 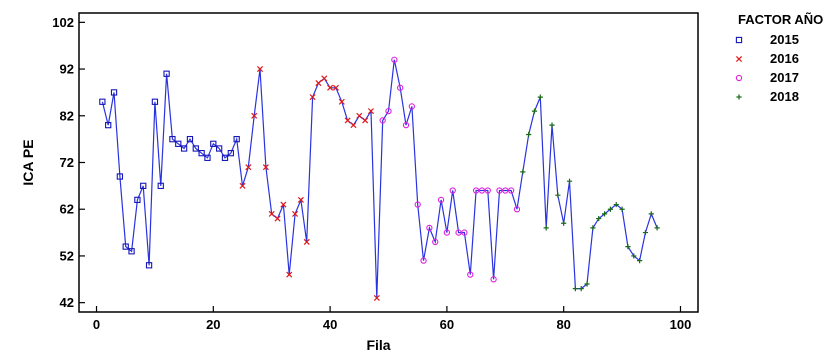 I want to click on legend-title: FACTOR AÑO, so click(x=780, y=19).